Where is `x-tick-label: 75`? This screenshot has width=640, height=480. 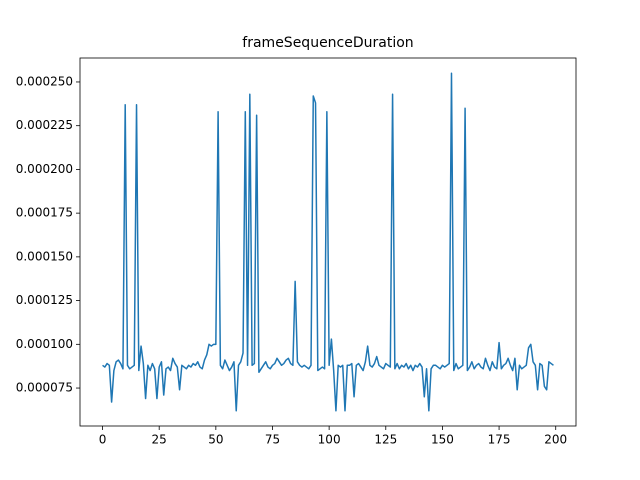
x-tick-label: 75 is located at coordinates (272, 440).